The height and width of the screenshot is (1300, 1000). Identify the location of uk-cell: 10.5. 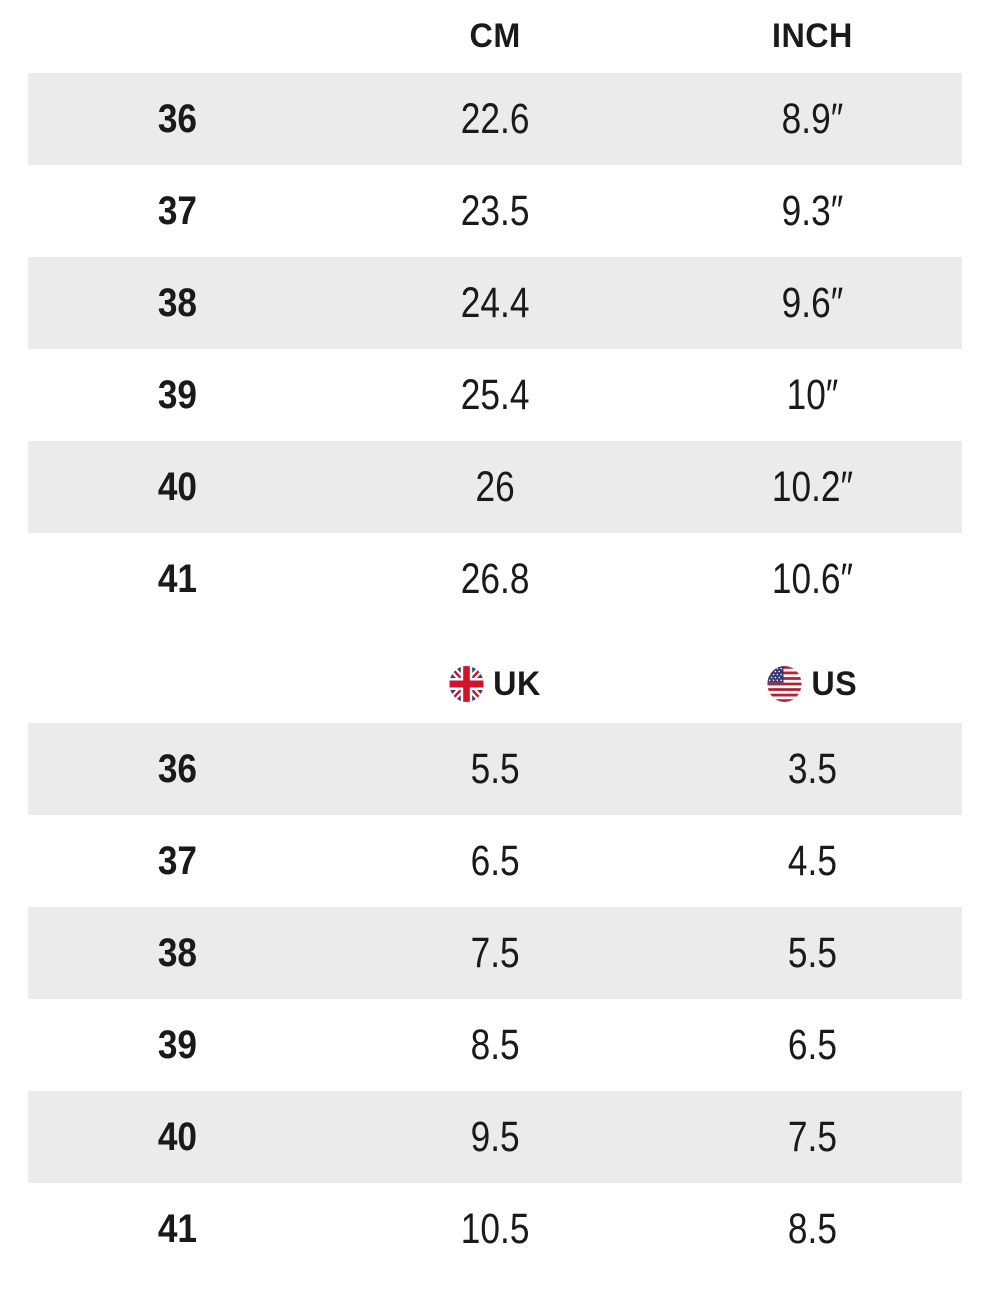
(495, 1228).